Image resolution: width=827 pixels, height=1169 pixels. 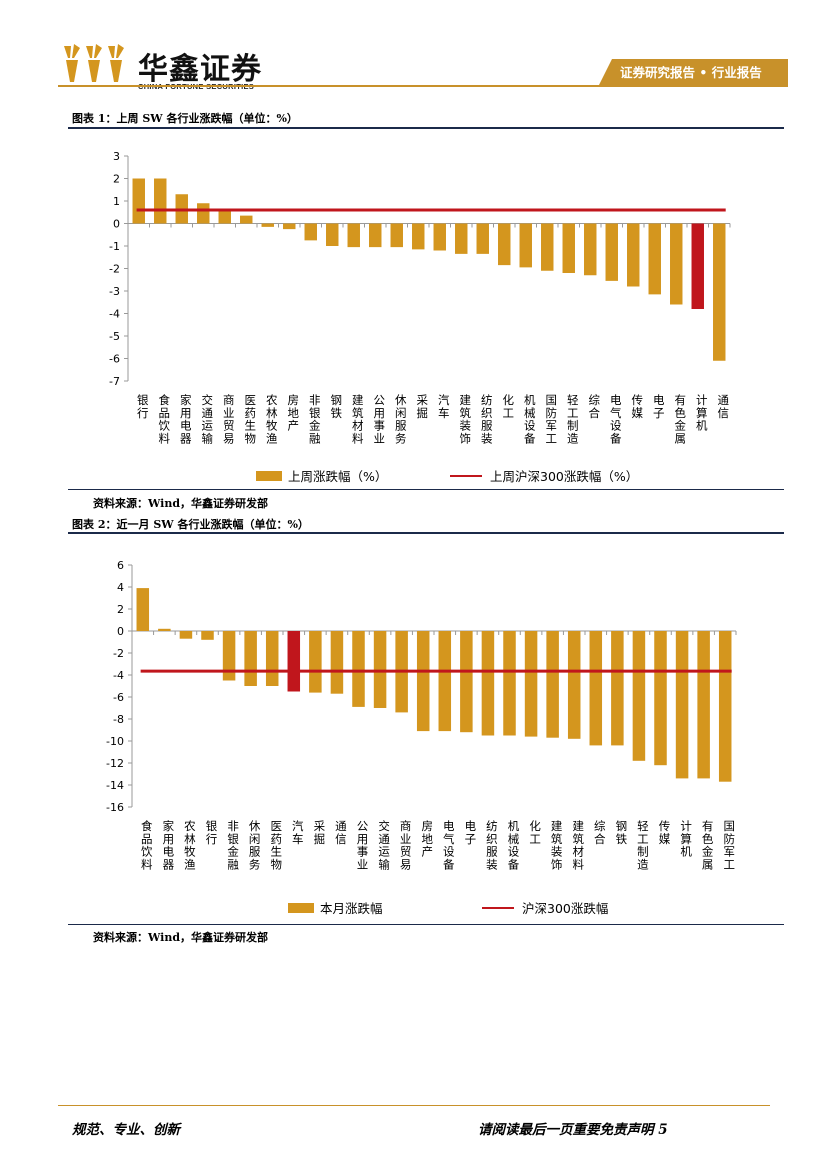 What do you see at coordinates (115, 807) in the screenshot?
I see `y-tick-label: -16` at bounding box center [115, 807].